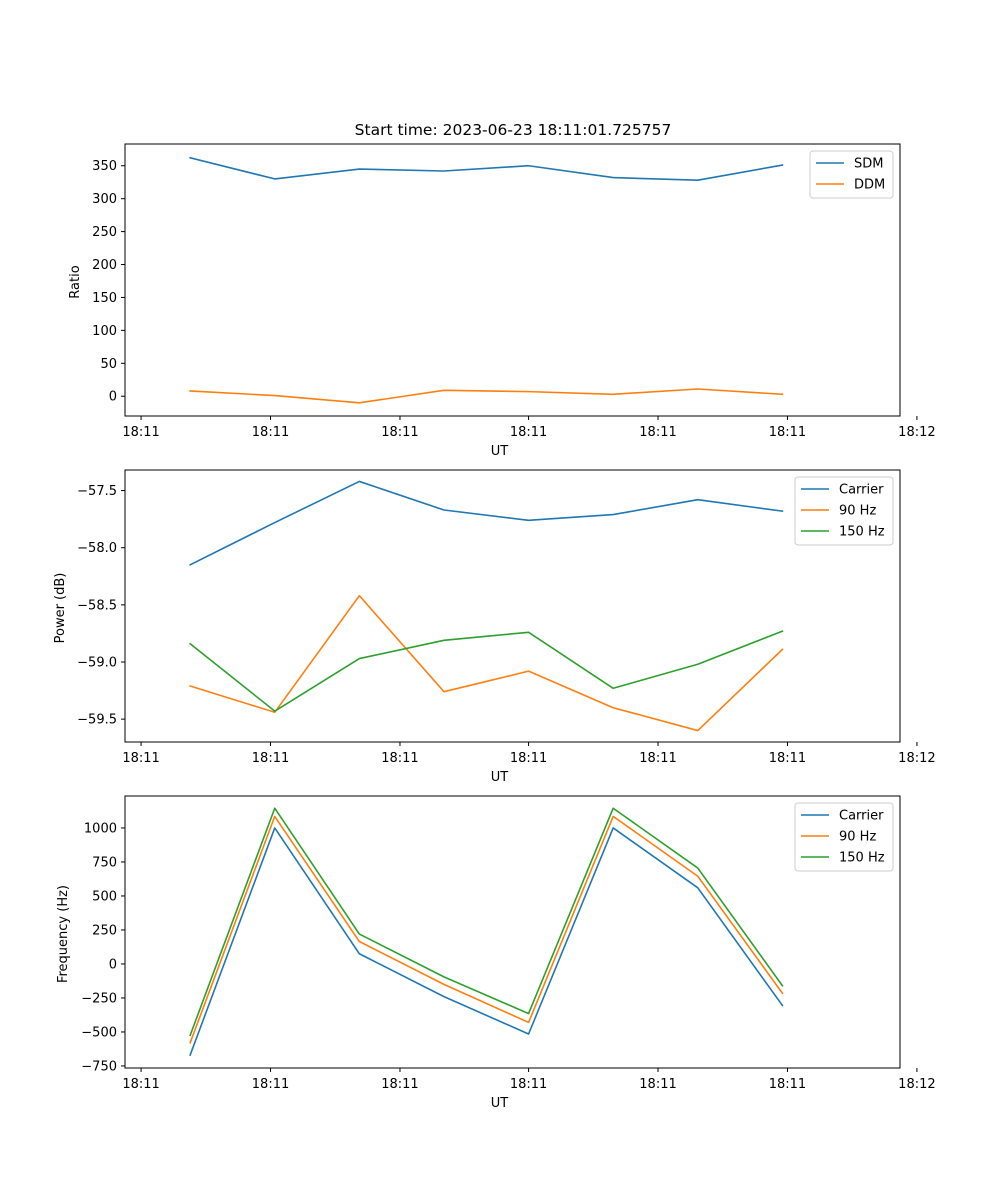 This screenshot has width=1000, height=1200. What do you see at coordinates (104, 298) in the screenshot?
I see `y-tick-label: 150` at bounding box center [104, 298].